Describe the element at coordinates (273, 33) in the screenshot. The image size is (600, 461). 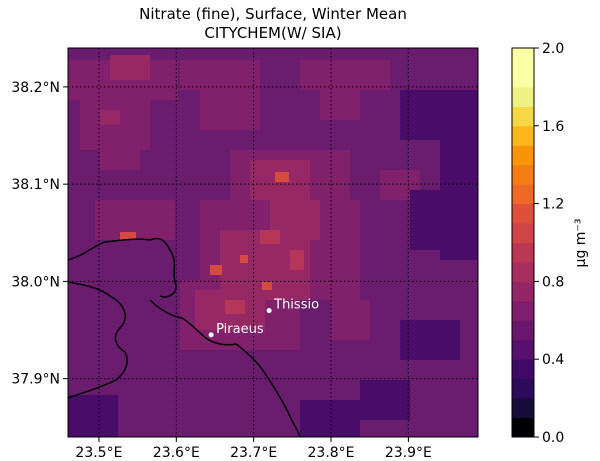
I see `map-subtitle: CITYCHEM(W/ SIA)` at that location.